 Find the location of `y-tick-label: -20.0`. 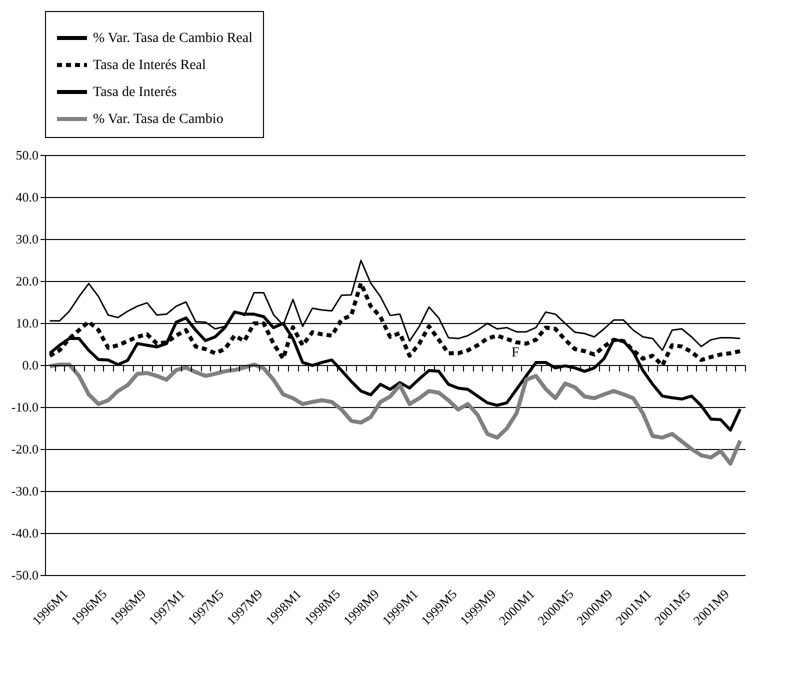

y-tick-label: -20.0 is located at coordinates (24, 449).